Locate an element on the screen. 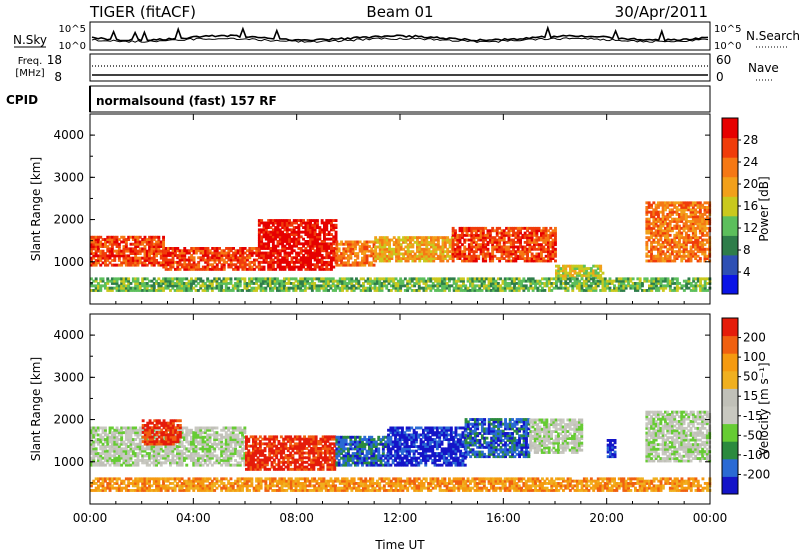 This screenshot has height=554, width=800. heatmap-band is located at coordinates (580, 272).